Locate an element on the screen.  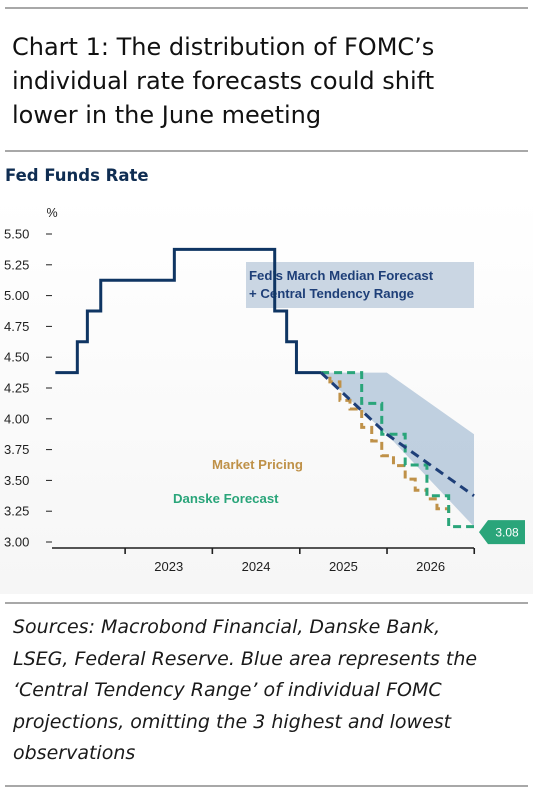
x-tick-label: 2024 is located at coordinates (256, 566).